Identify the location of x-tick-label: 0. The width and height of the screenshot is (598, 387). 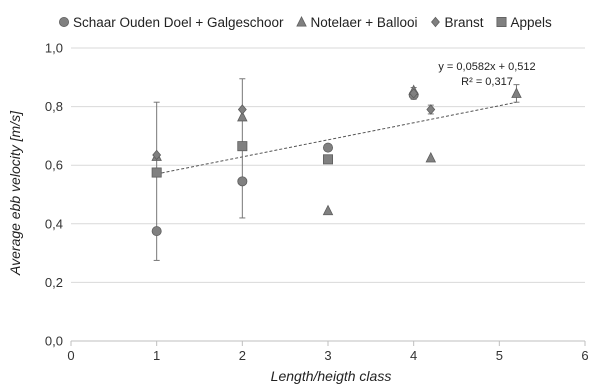
(70, 355).